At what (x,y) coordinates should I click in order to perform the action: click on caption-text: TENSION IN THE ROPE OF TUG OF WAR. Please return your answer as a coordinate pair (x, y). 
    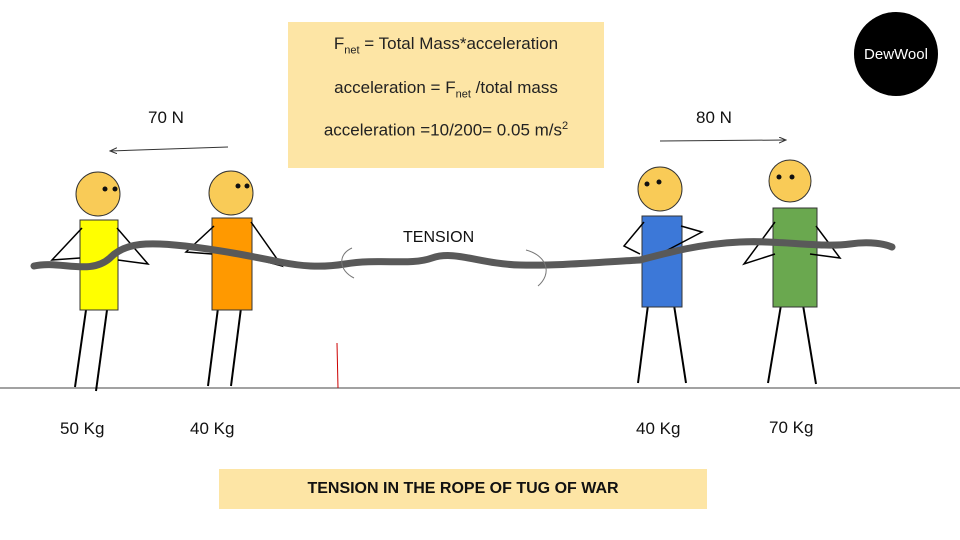
    Looking at the image, I should click on (463, 488).